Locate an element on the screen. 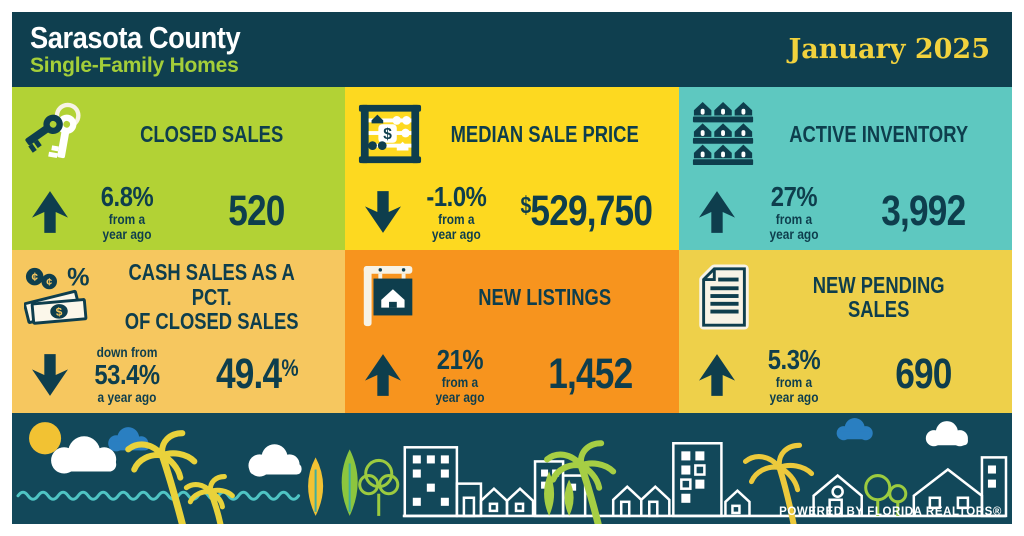 The image size is (1024, 536). stat-value: 1,452 is located at coordinates (590, 374).